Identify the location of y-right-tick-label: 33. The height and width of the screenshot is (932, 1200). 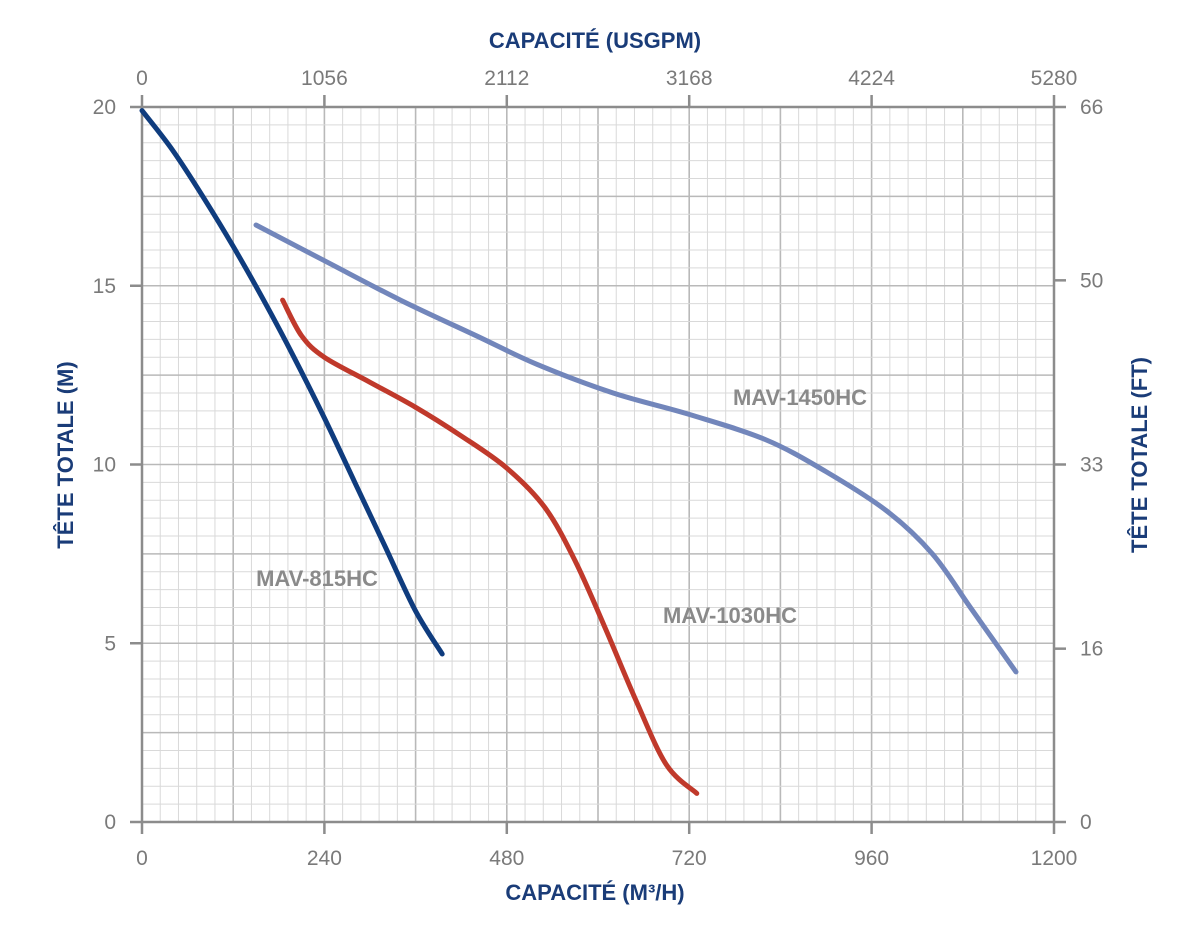
(1091, 465).